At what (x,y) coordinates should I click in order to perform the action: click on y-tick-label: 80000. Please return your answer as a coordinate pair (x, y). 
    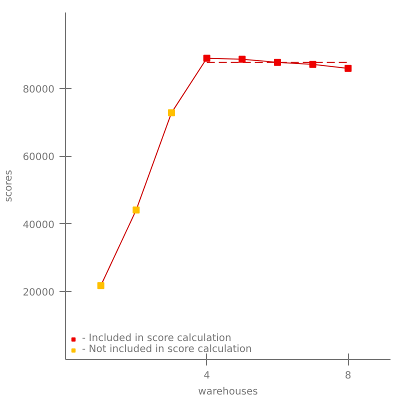
    Looking at the image, I should click on (38, 90).